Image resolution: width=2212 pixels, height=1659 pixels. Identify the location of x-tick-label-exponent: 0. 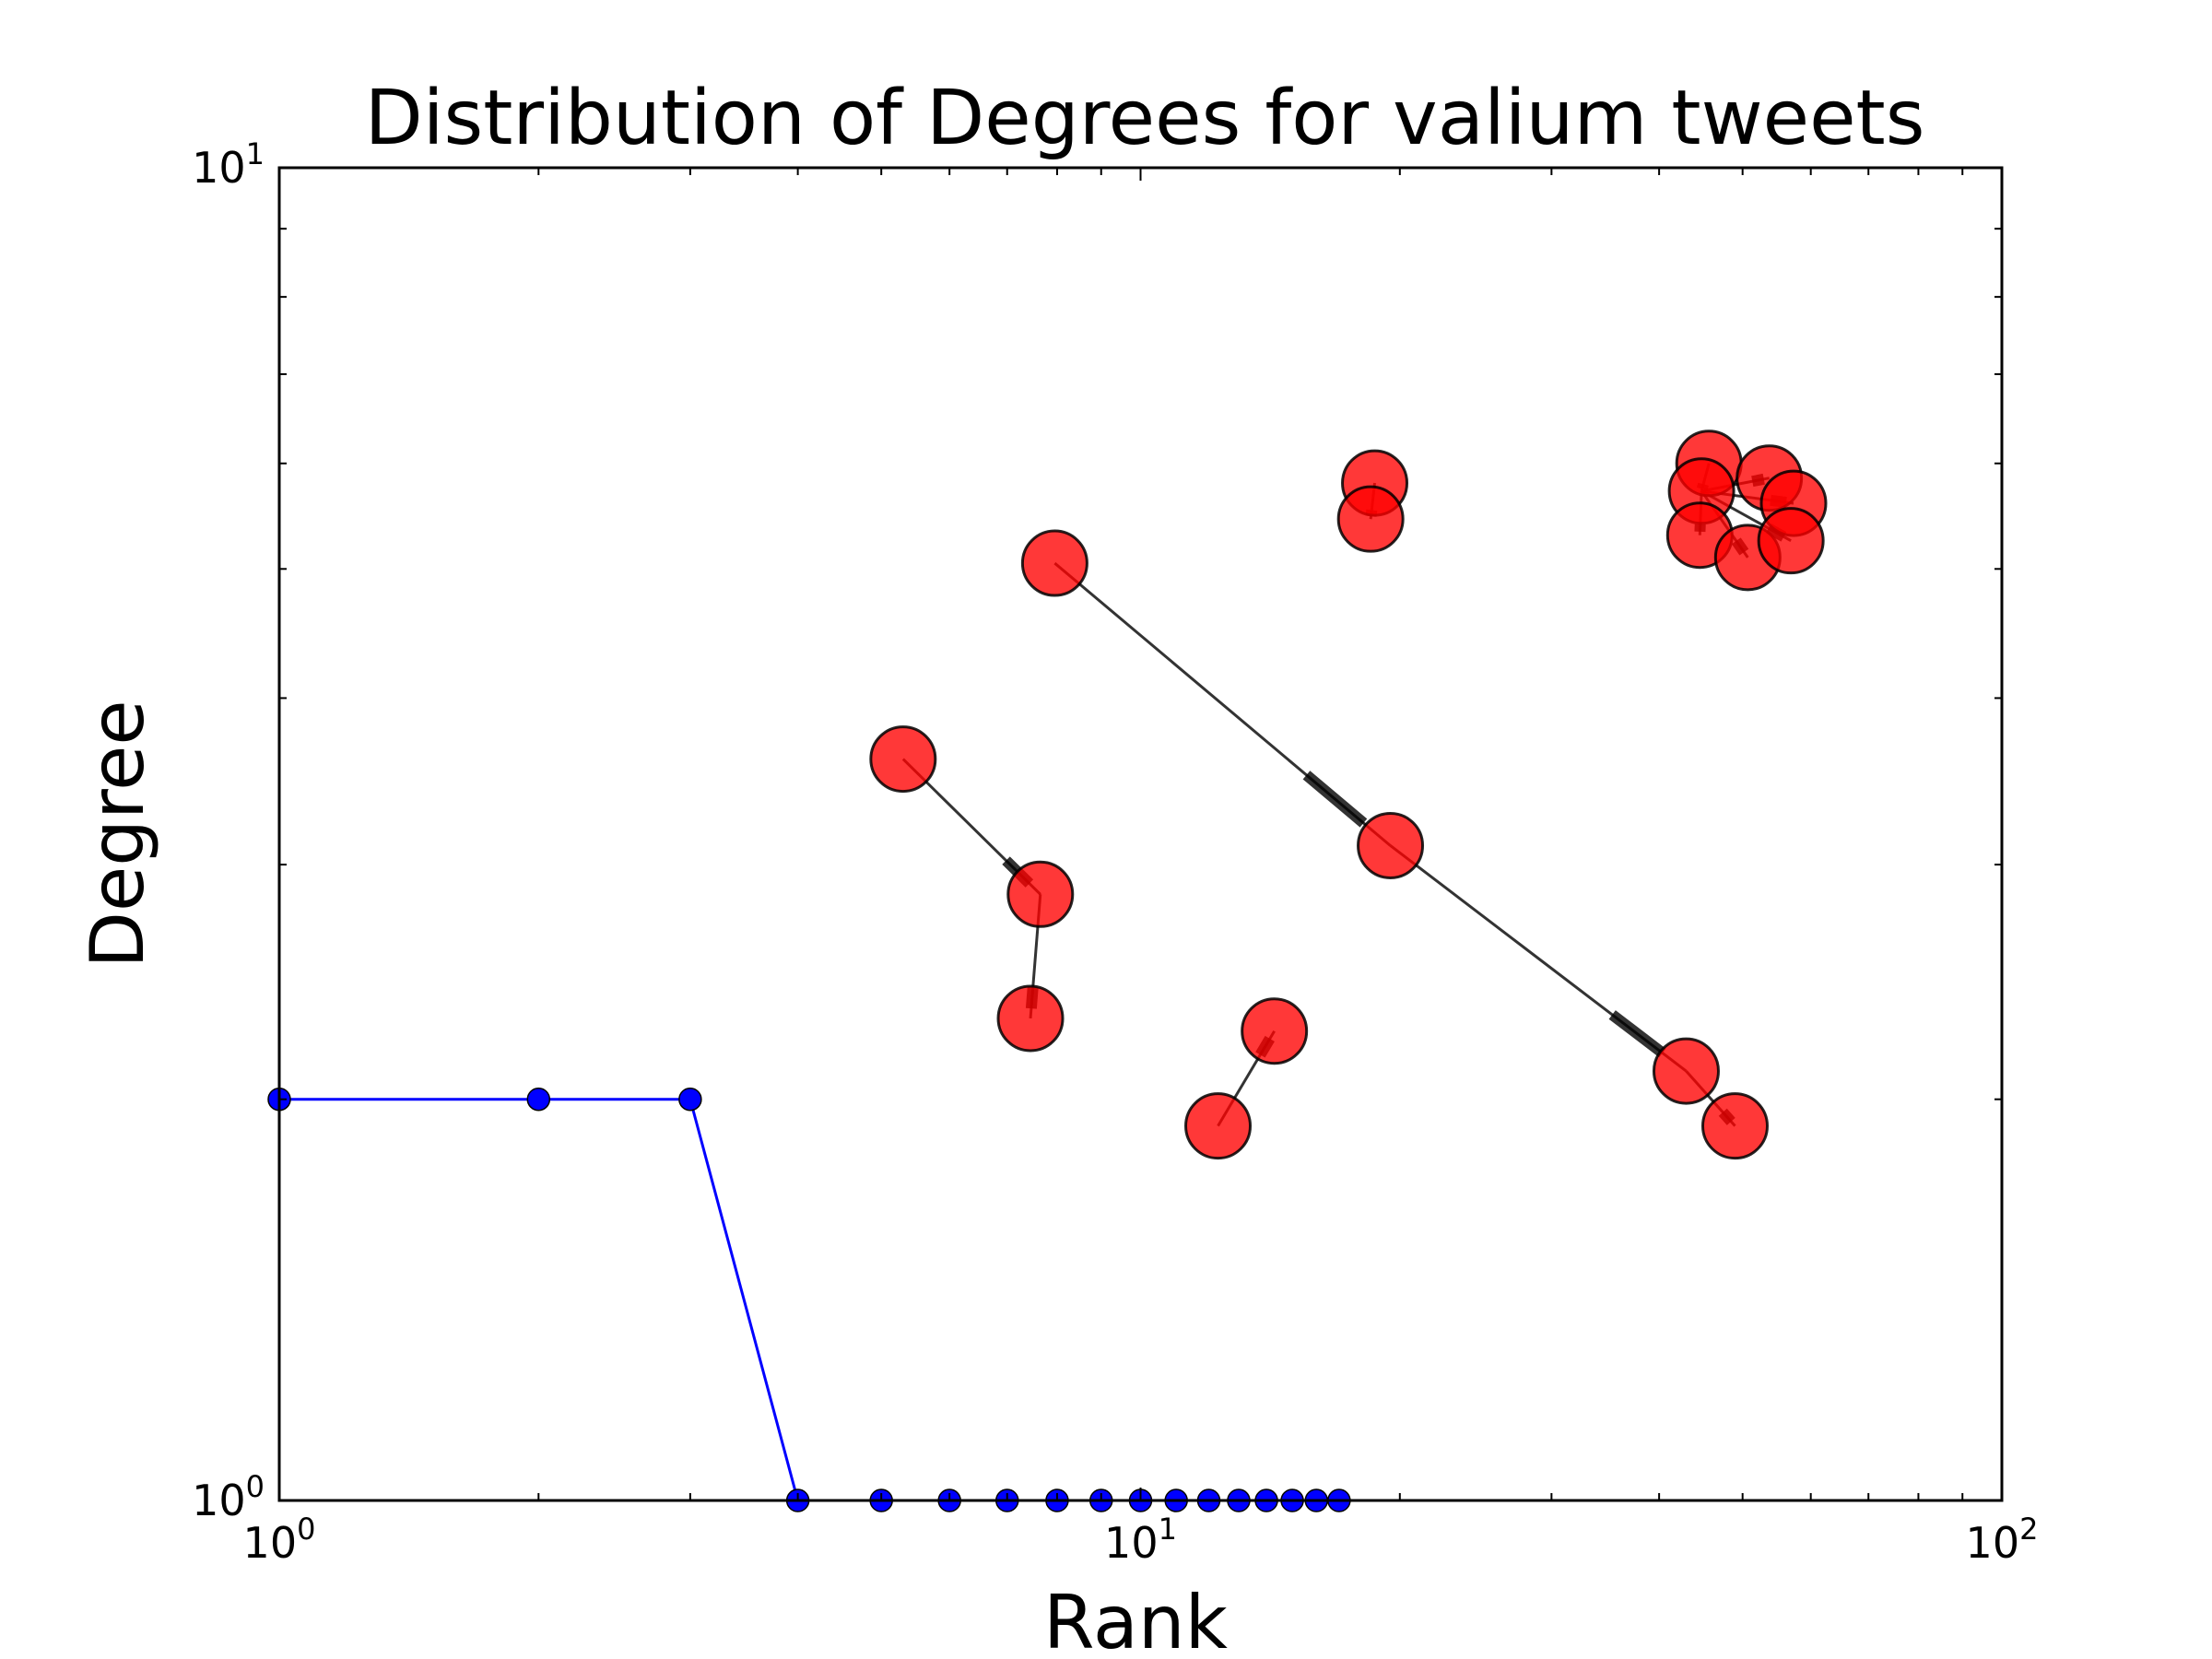
(306, 1529).